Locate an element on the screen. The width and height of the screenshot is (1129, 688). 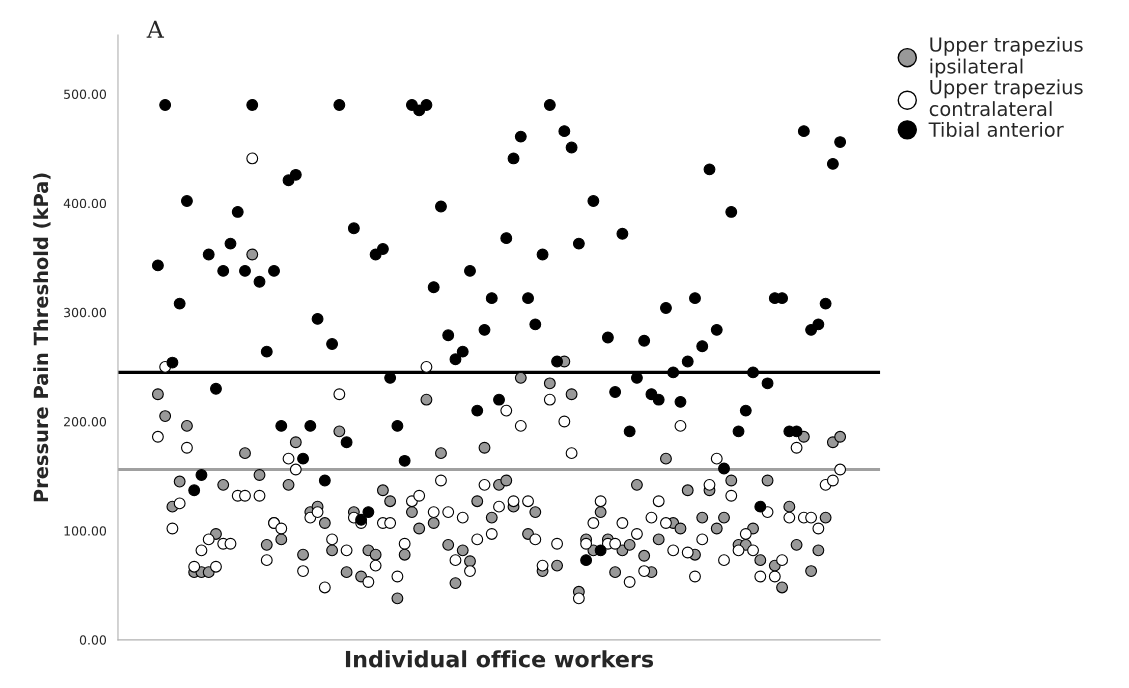
x-axis-title: Individual office workers is located at coordinates (499, 659).